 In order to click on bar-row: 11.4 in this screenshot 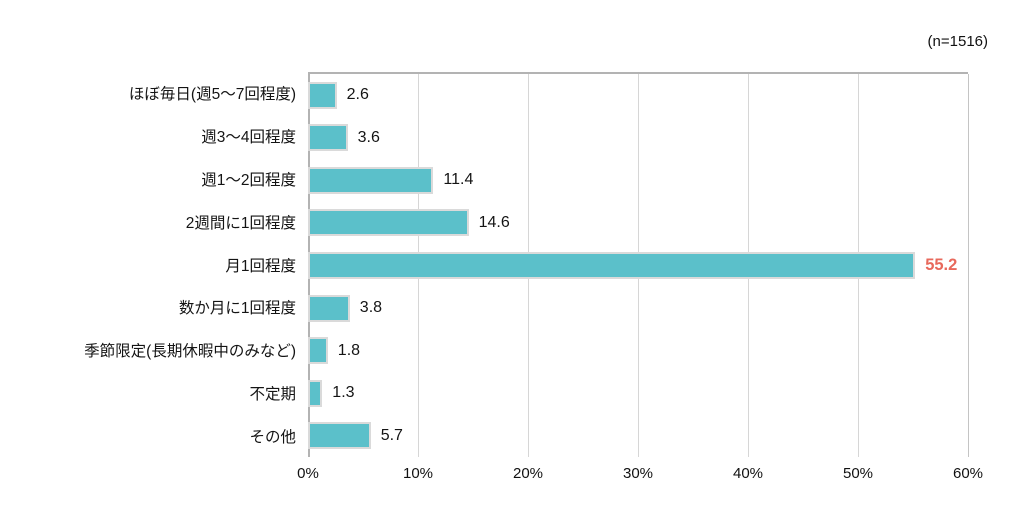, I will do `click(638, 180)`.